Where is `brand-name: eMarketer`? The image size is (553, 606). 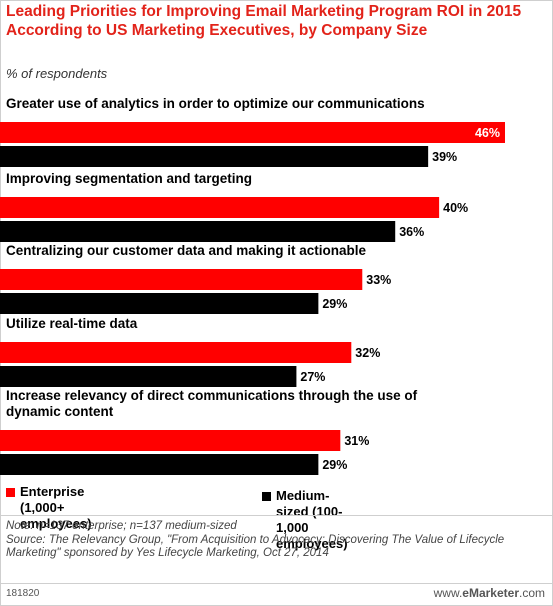 brand-name: eMarketer is located at coordinates (490, 593).